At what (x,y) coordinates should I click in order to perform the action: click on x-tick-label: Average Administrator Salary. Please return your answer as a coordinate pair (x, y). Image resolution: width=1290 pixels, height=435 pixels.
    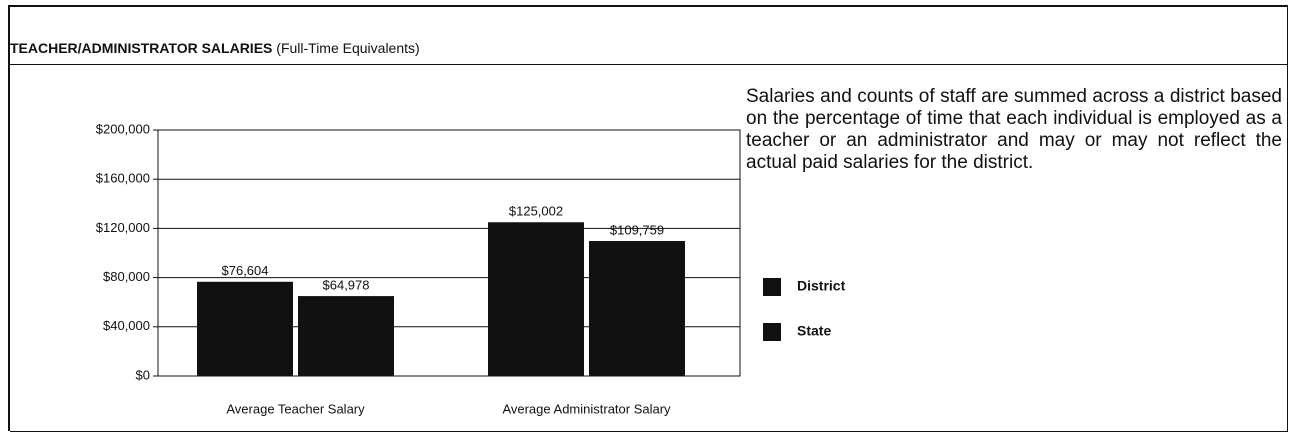
    Looking at the image, I should click on (586, 408).